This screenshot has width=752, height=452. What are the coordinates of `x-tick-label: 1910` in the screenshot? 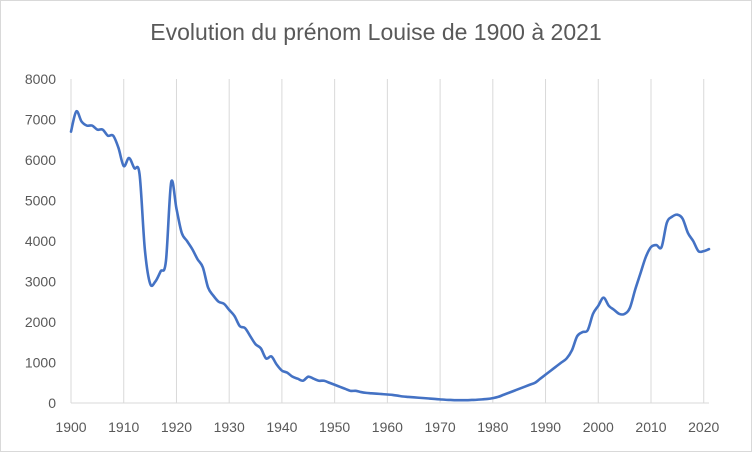 It's located at (123, 427).